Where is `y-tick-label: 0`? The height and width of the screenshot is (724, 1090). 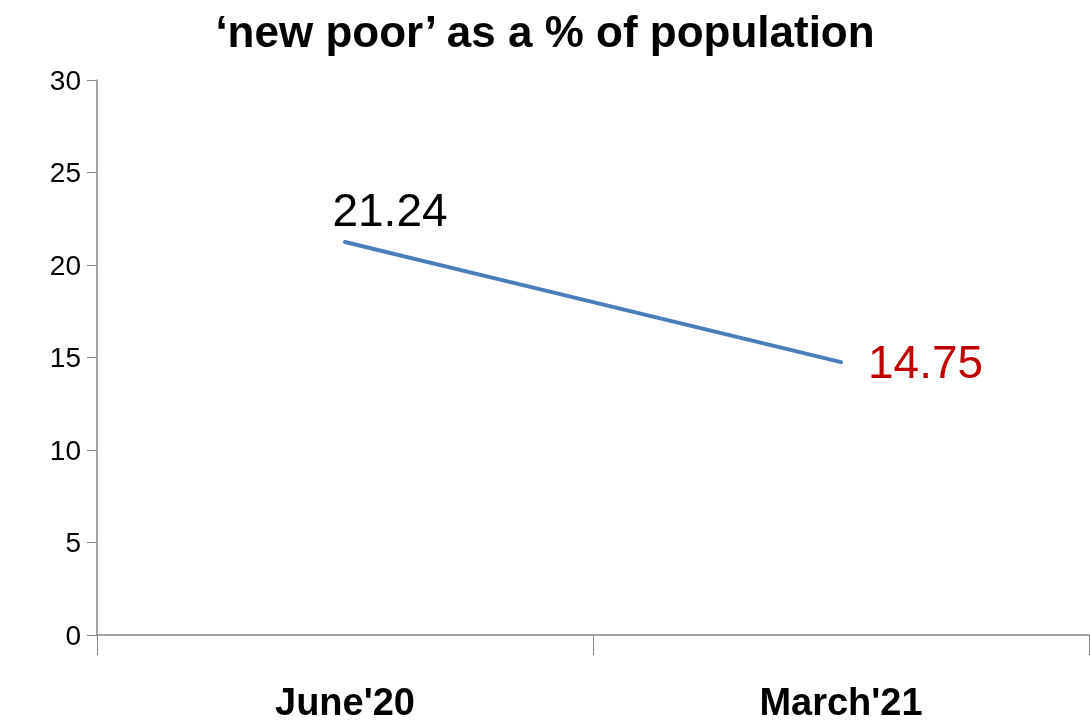
y-tick-label: 0 is located at coordinates (73, 635).